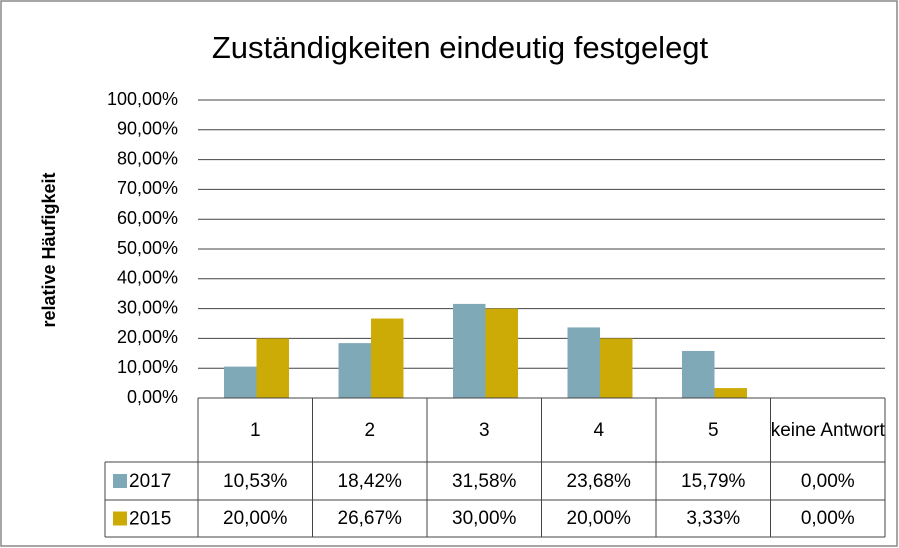  What do you see at coordinates (147, 337) in the screenshot?
I see `y-tick-label: 20,00%` at bounding box center [147, 337].